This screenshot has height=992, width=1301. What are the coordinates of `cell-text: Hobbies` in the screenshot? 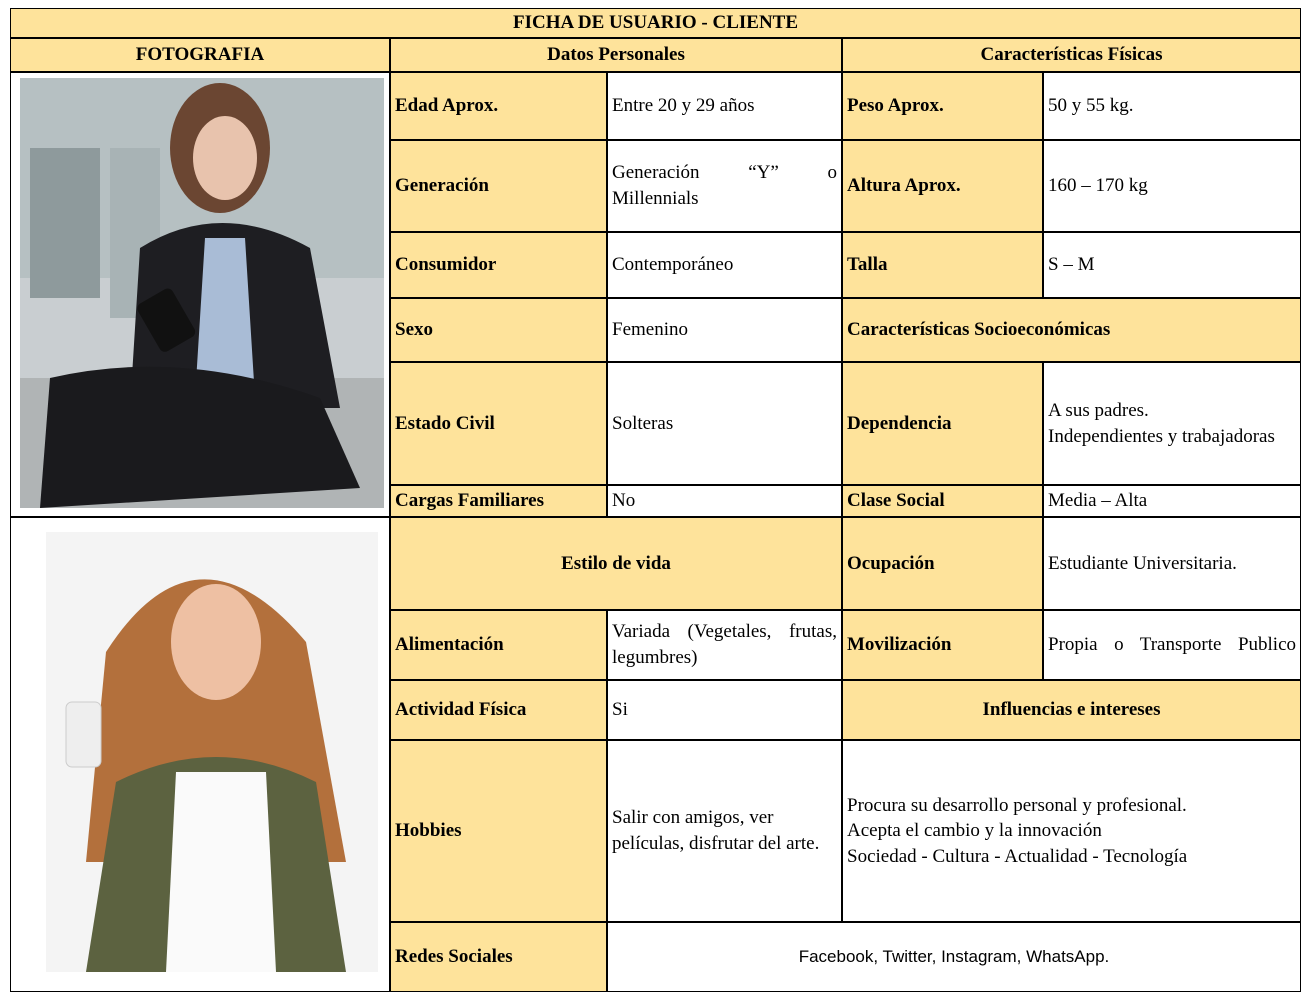 It's located at (428, 831).